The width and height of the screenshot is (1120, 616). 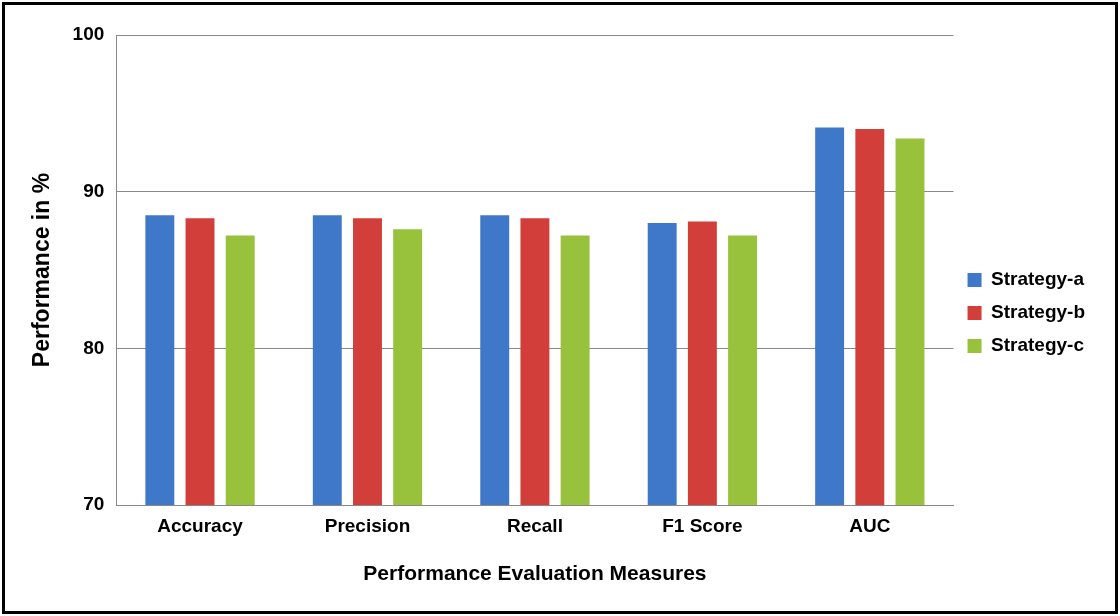 What do you see at coordinates (1038, 312) in the screenshot?
I see `legend-label: Strategy-b` at bounding box center [1038, 312].